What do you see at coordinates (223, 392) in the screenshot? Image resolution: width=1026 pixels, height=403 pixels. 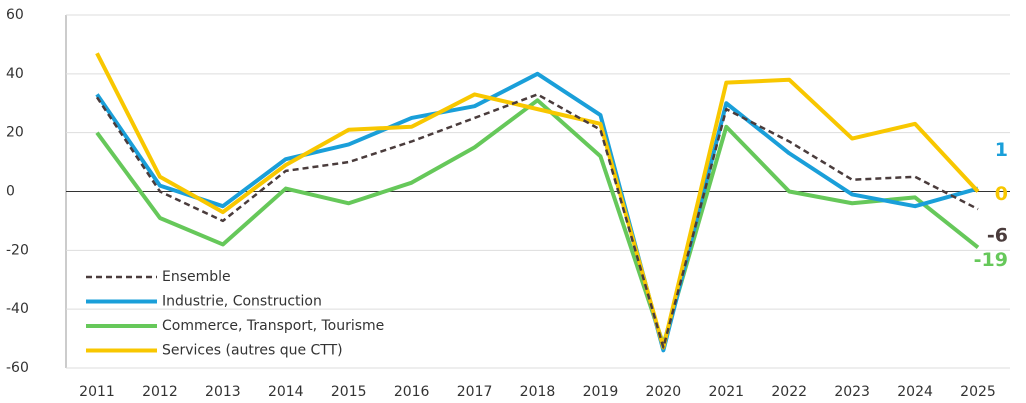 I see `x-tick-label: 2013` at bounding box center [223, 392].